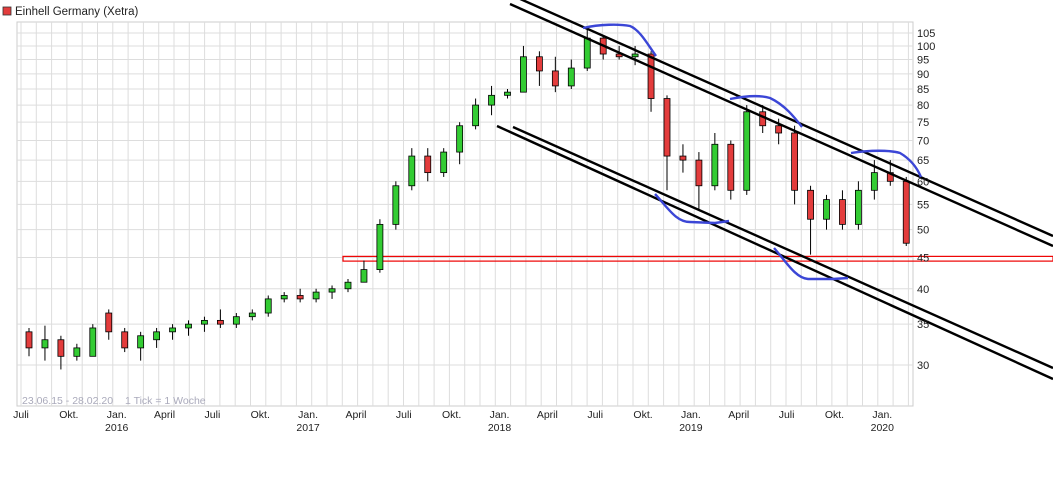  Describe the element at coordinates (165, 401) in the screenshot. I see `tick-interval-label: 1 Tick = 1 Woche` at that location.